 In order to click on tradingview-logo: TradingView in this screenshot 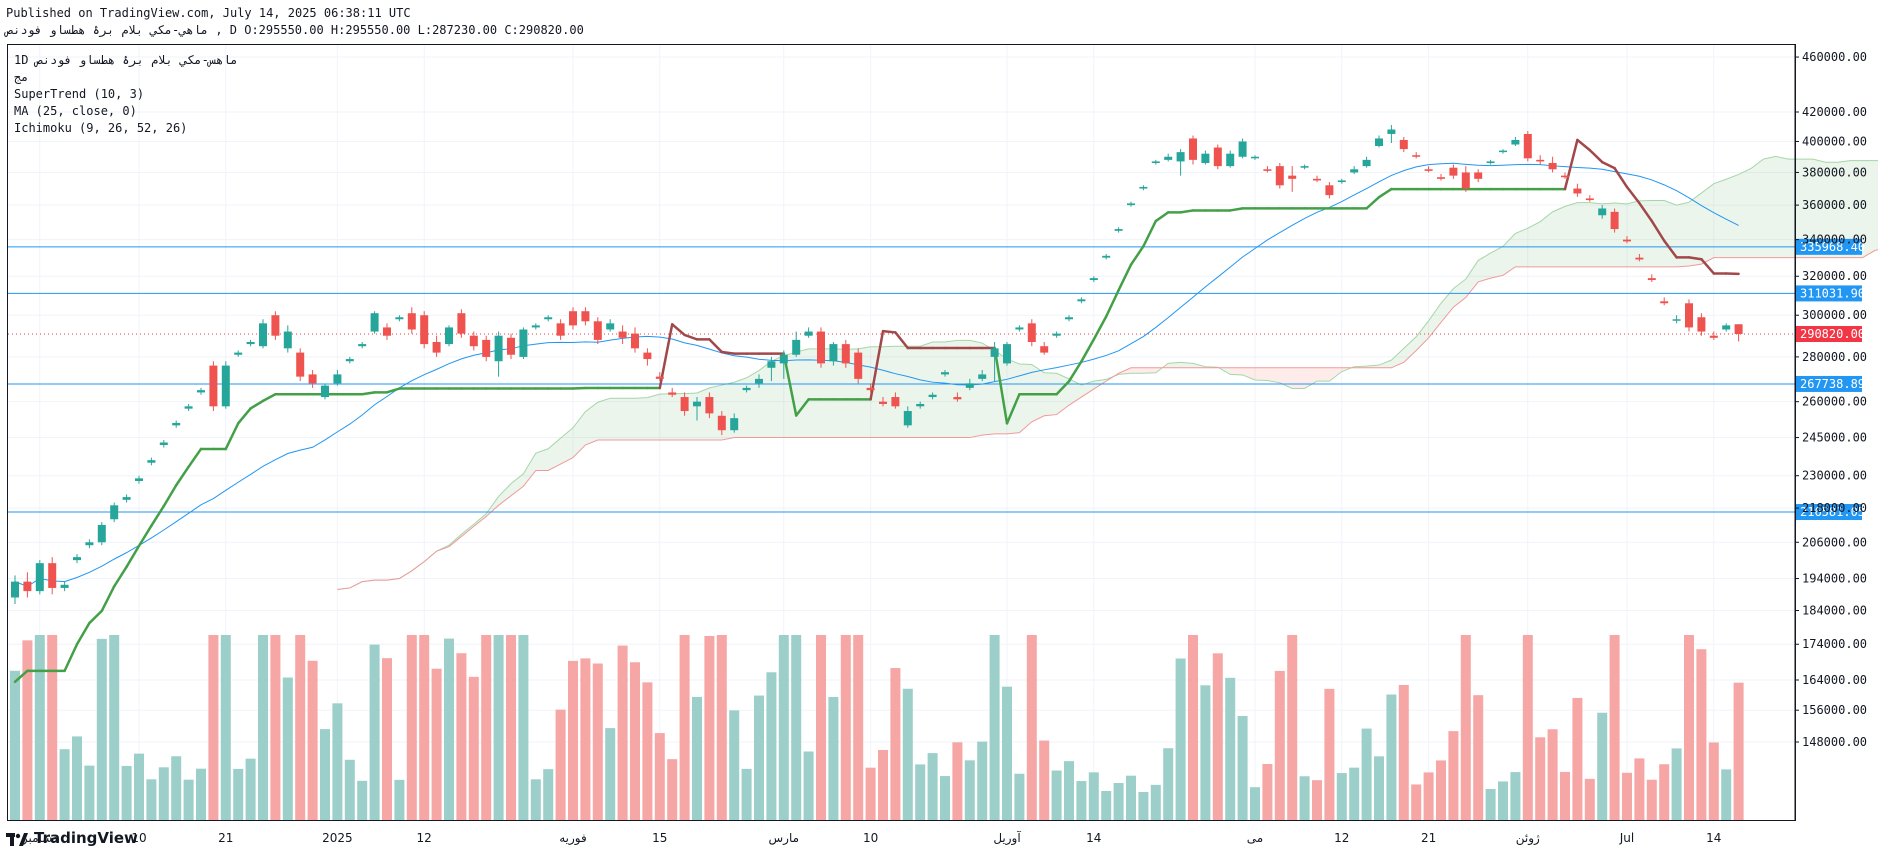, I will do `click(72, 838)`.